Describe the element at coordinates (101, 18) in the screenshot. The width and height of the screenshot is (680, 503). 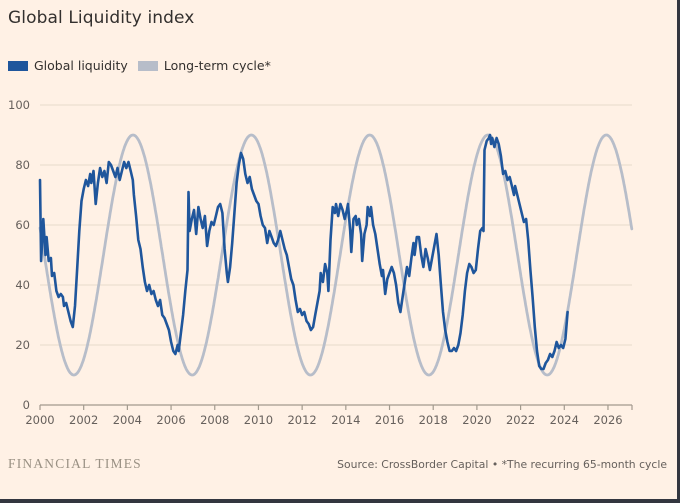
I see `page-title: Global Liquidity index` at that location.